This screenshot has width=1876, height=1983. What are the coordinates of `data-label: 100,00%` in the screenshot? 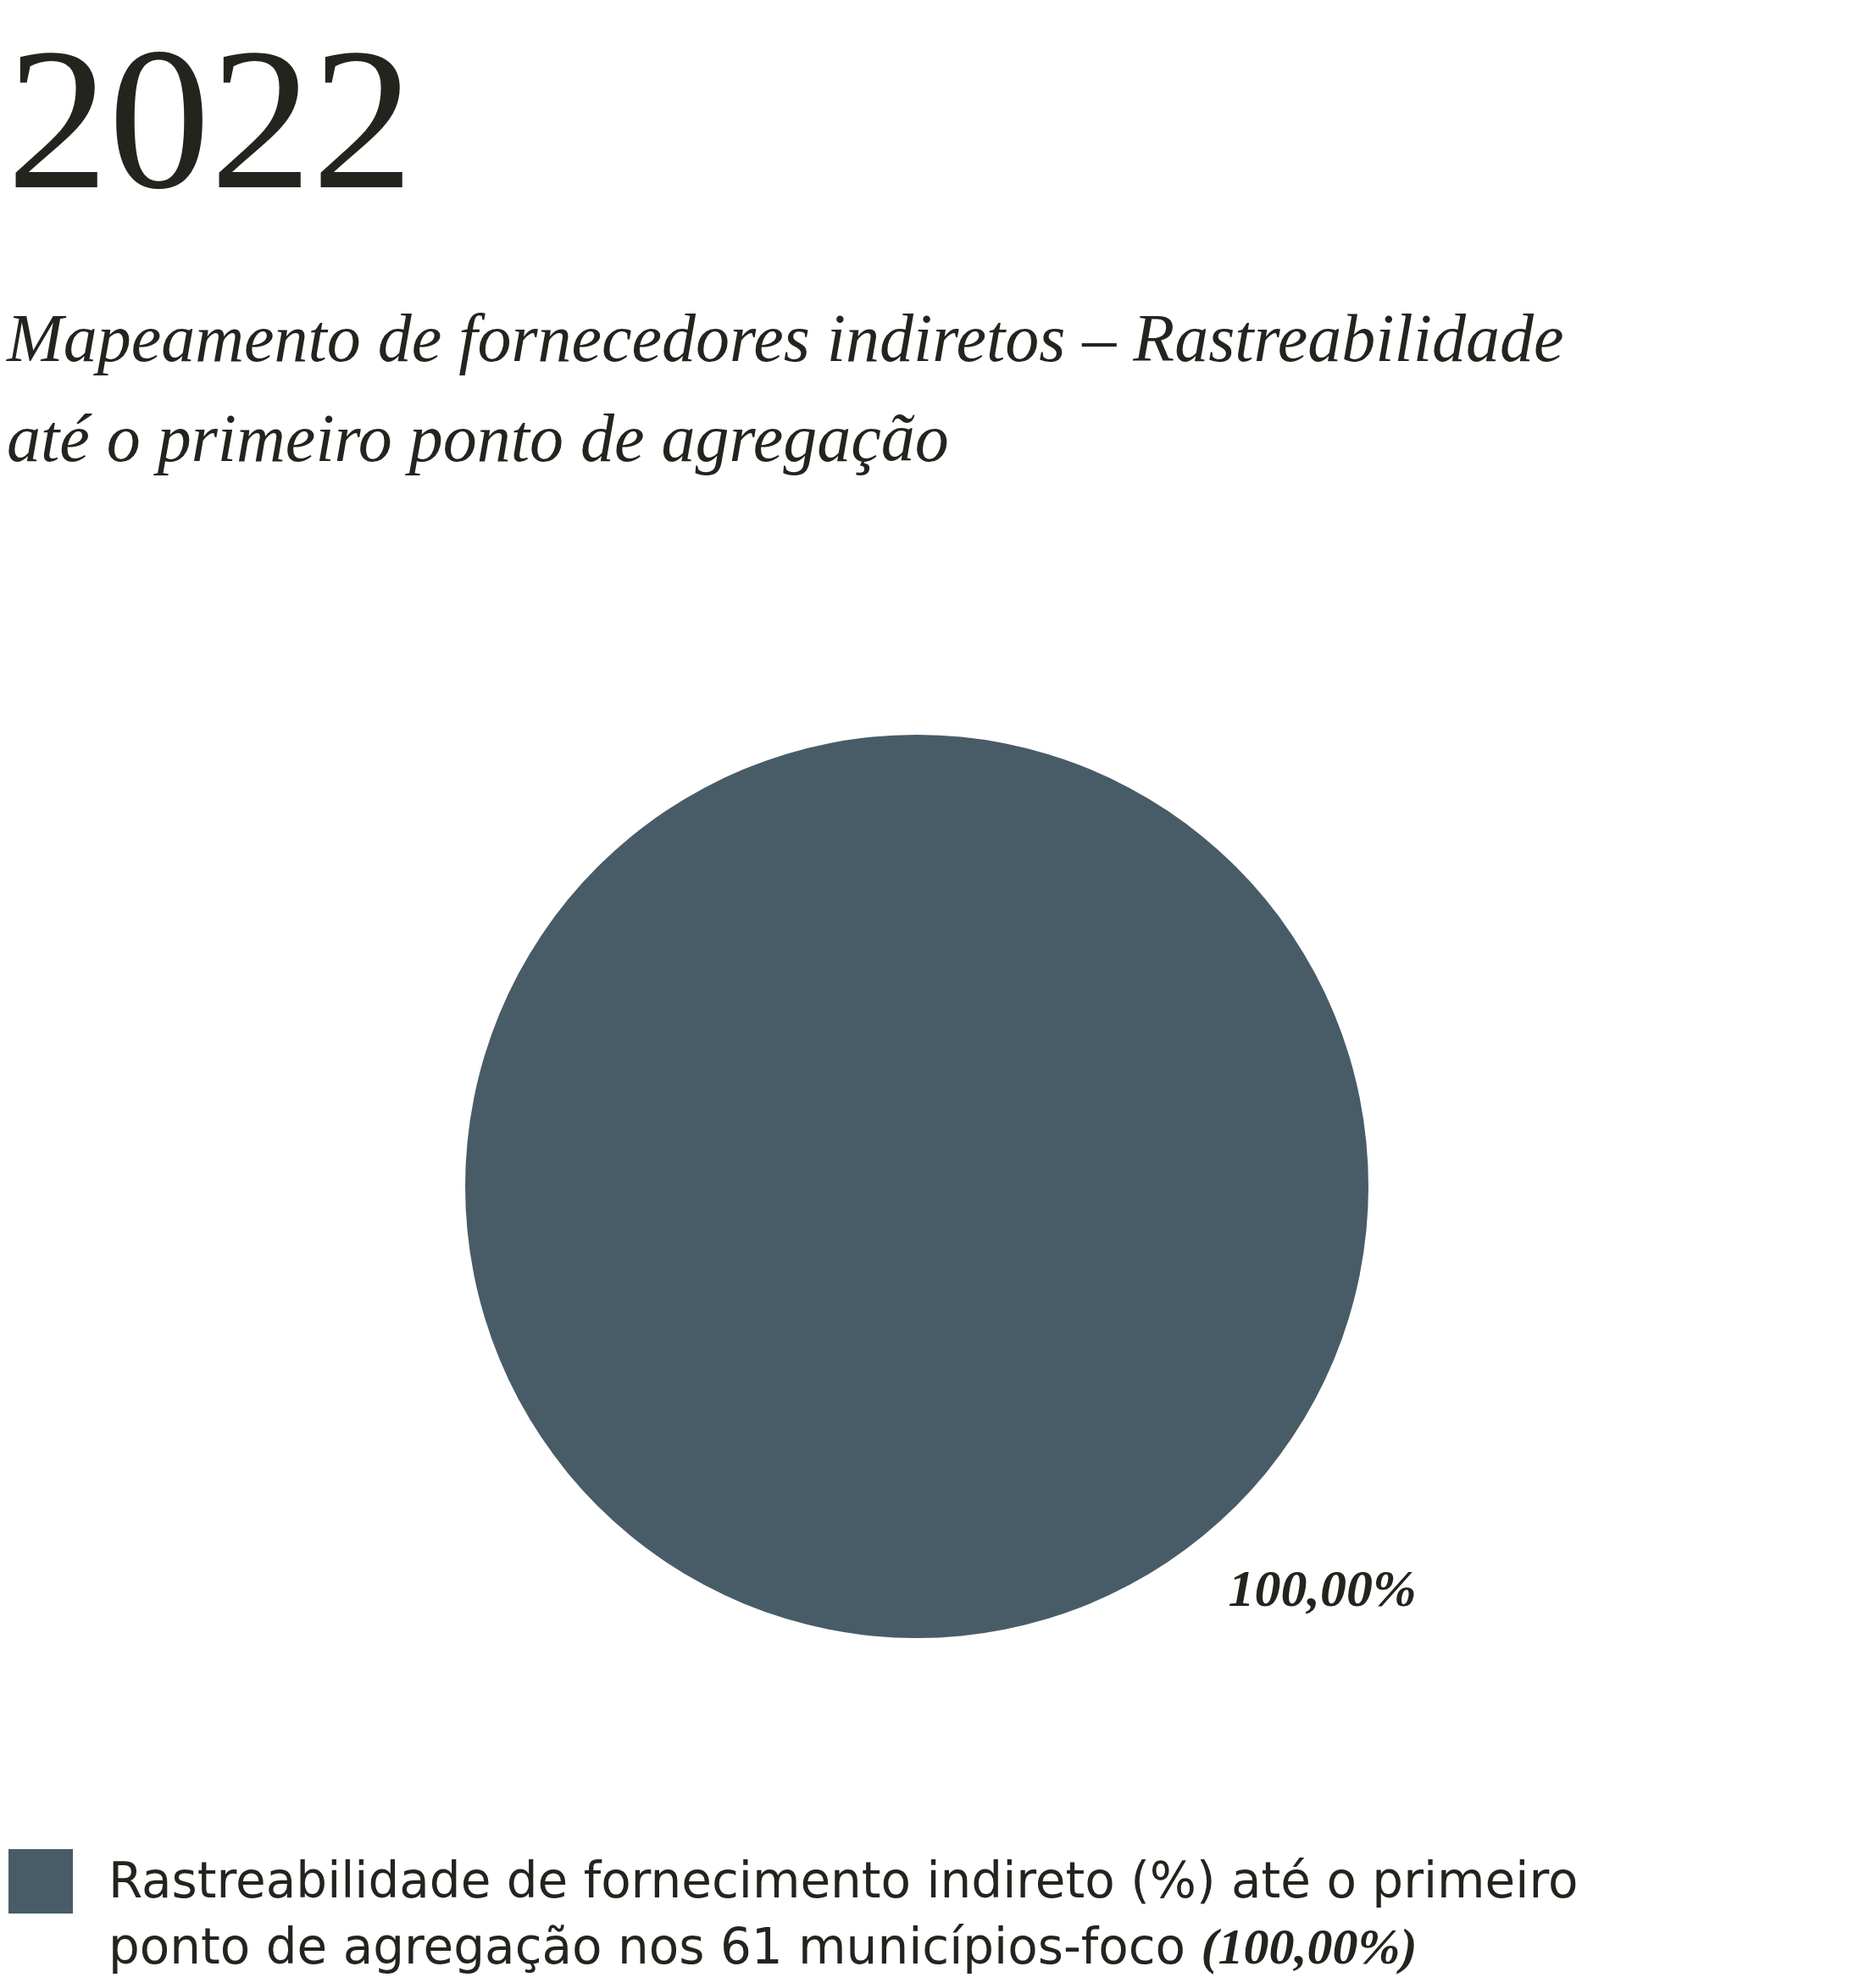 It's located at (1322, 1587).